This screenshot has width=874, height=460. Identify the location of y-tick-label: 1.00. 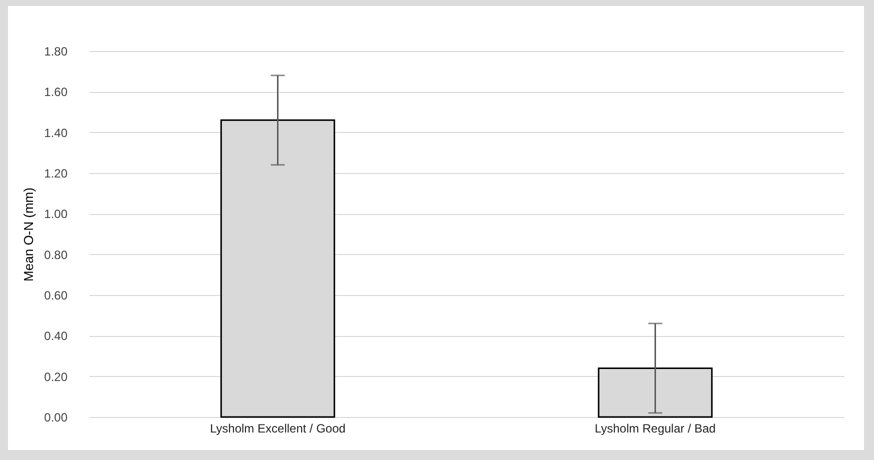
(56, 214).